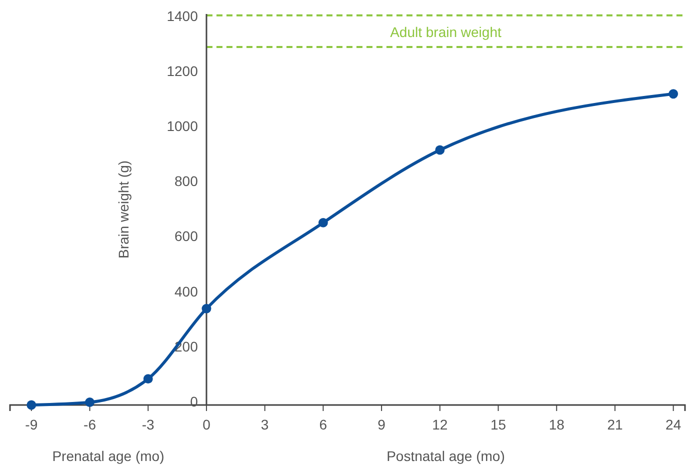 This screenshot has width=687, height=465. What do you see at coordinates (323, 424) in the screenshot?
I see `x-tick-label: 6` at bounding box center [323, 424].